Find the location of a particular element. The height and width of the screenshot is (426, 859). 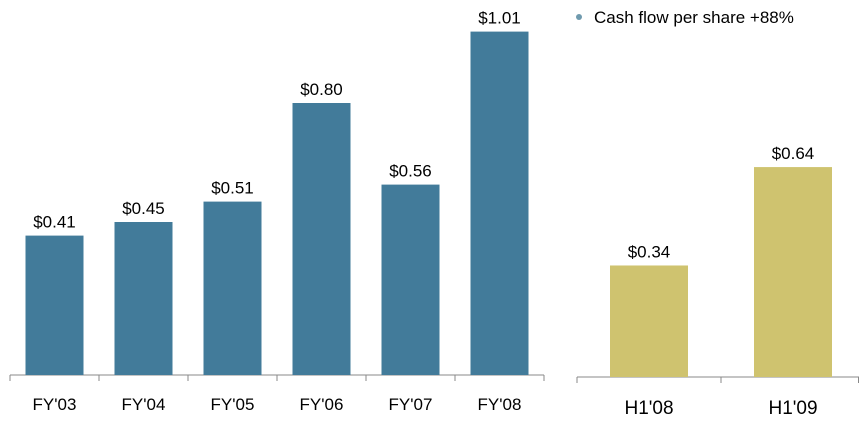

annotation: Cash flow per share +88% is located at coordinates (694, 17).